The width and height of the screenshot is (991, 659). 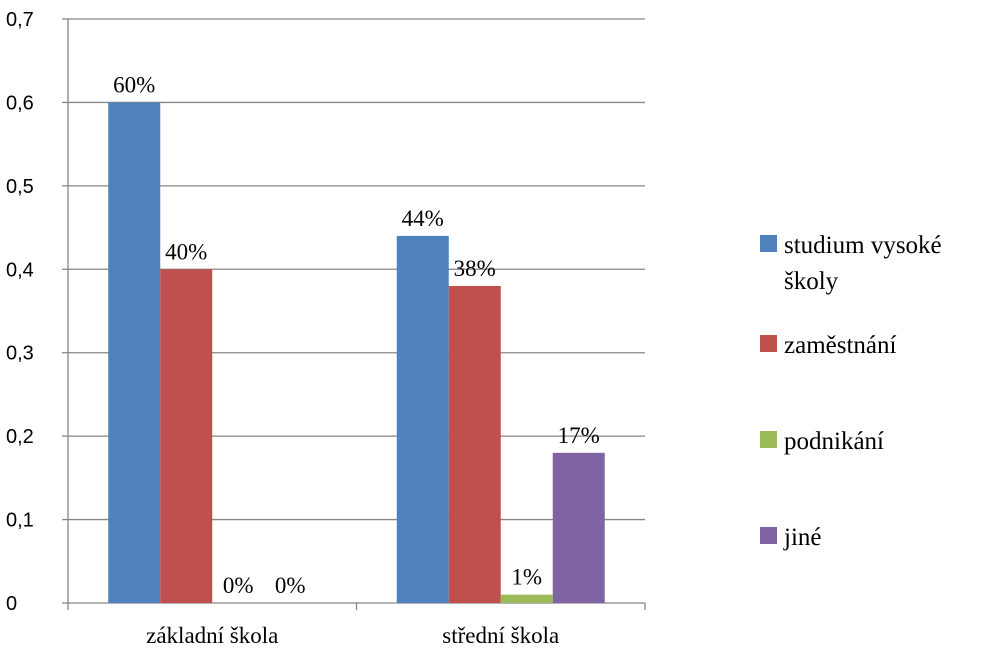 I want to click on y-tick-label: 0,5, so click(x=20, y=187).